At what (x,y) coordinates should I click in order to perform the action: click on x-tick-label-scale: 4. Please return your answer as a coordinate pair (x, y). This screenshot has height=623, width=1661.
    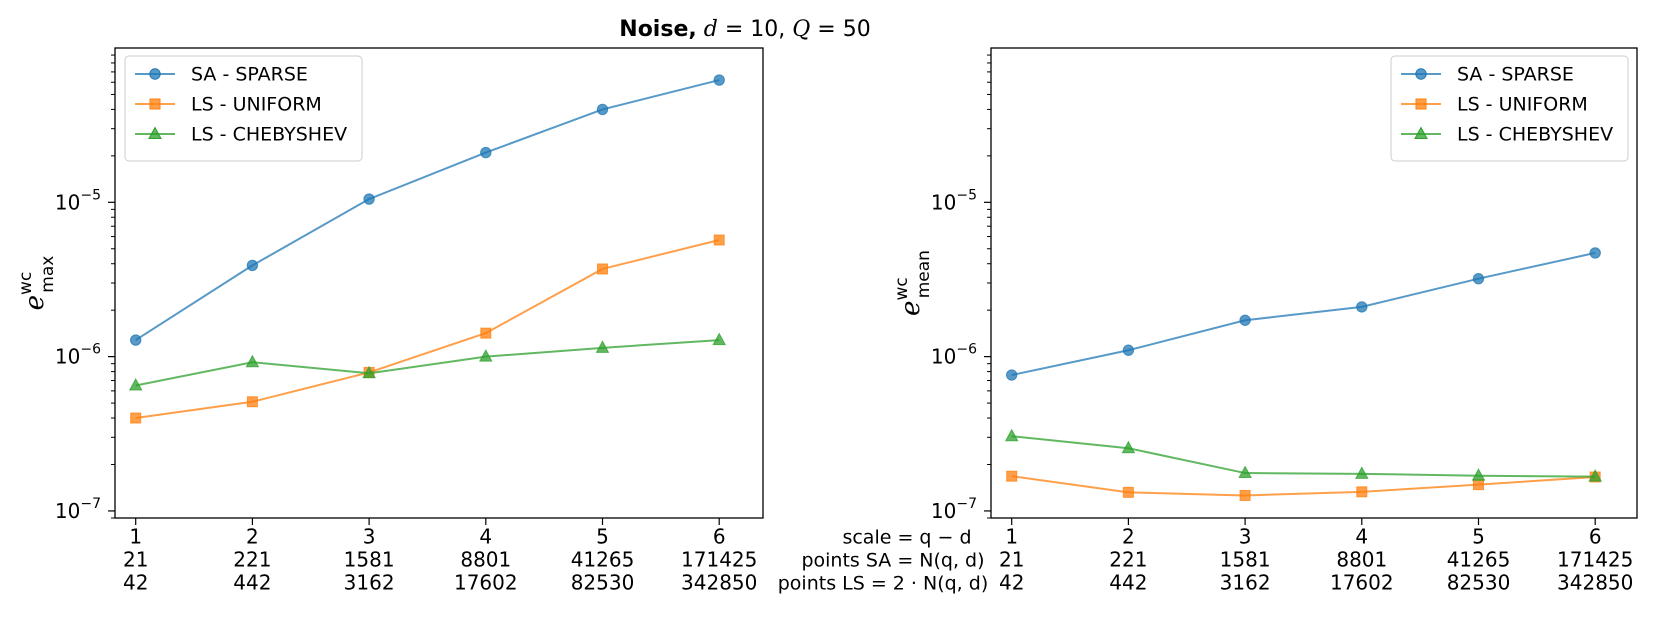
    Looking at the image, I should click on (1361, 537).